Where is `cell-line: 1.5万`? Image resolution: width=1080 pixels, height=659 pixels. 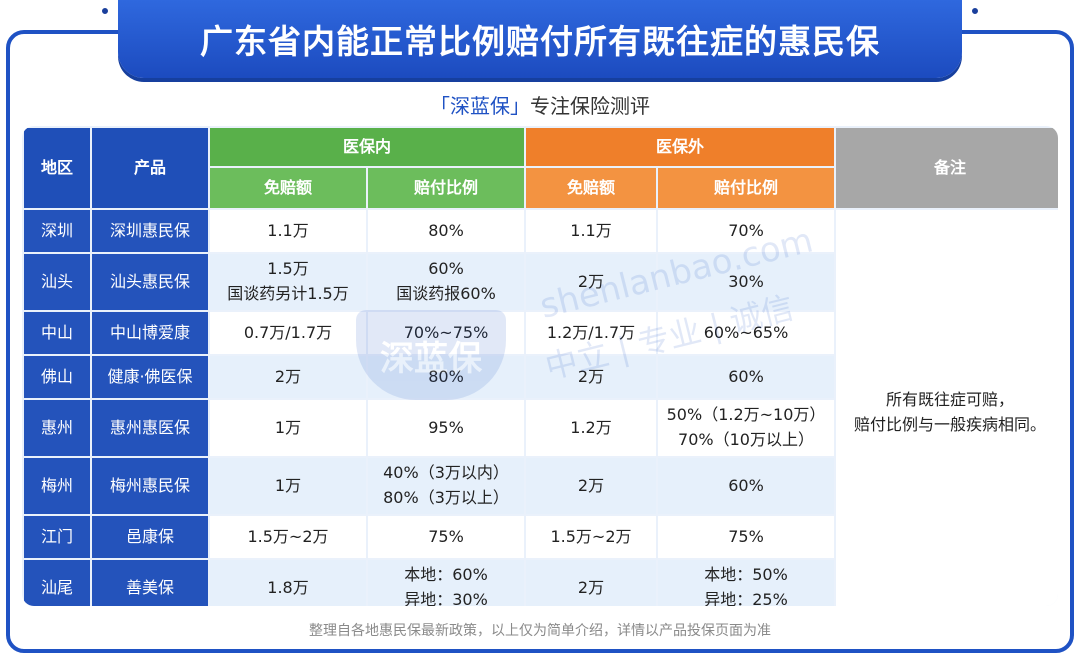 cell-line: 1.5万 is located at coordinates (288, 269).